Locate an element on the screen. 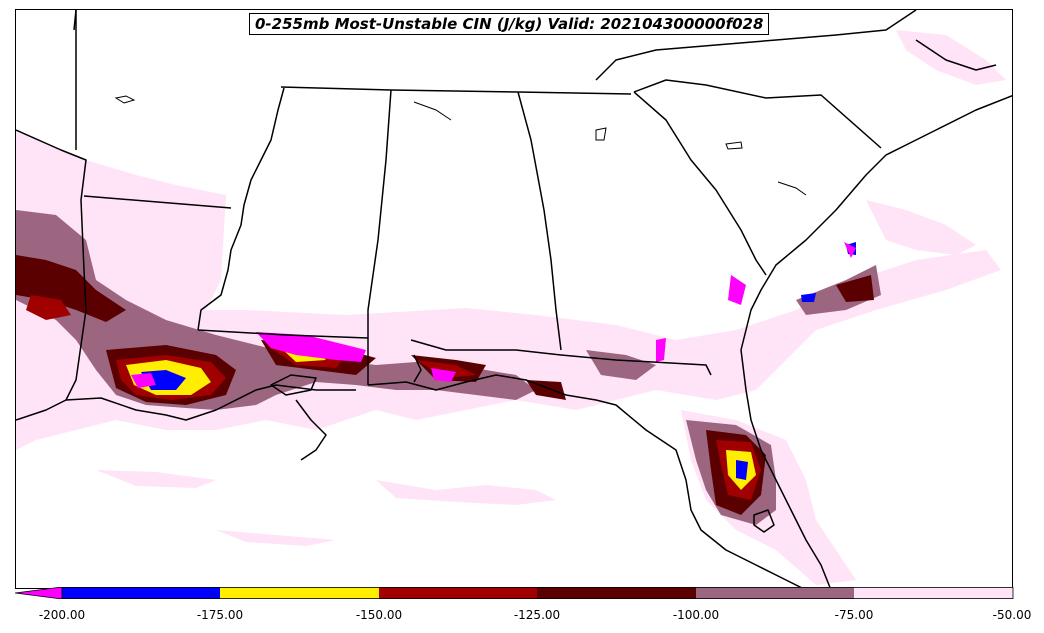  colorbar-tick-4: -100.00 is located at coordinates (696, 615).